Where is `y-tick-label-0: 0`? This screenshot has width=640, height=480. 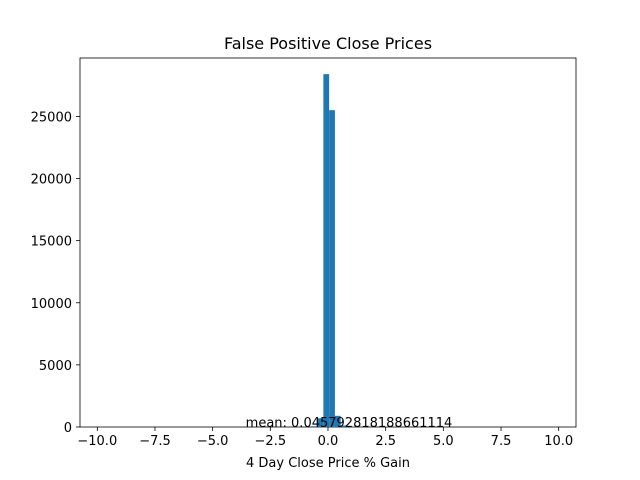 y-tick-label-0: 0 is located at coordinates (68, 428).